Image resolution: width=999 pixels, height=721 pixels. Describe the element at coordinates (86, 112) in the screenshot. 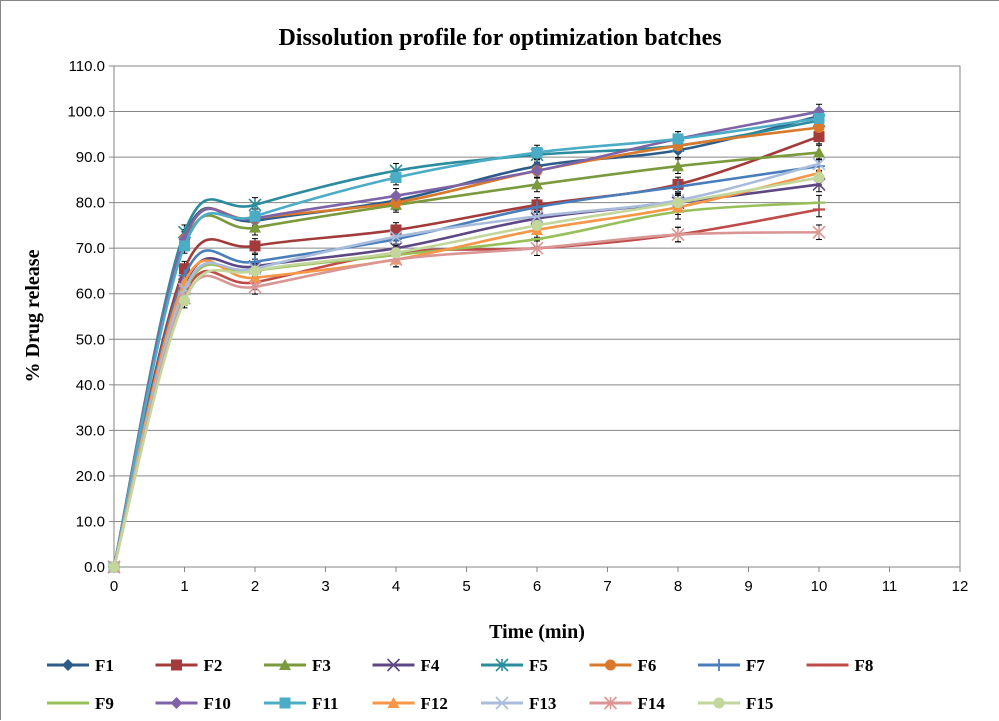

I see `y-tick-label: 100.0` at that location.